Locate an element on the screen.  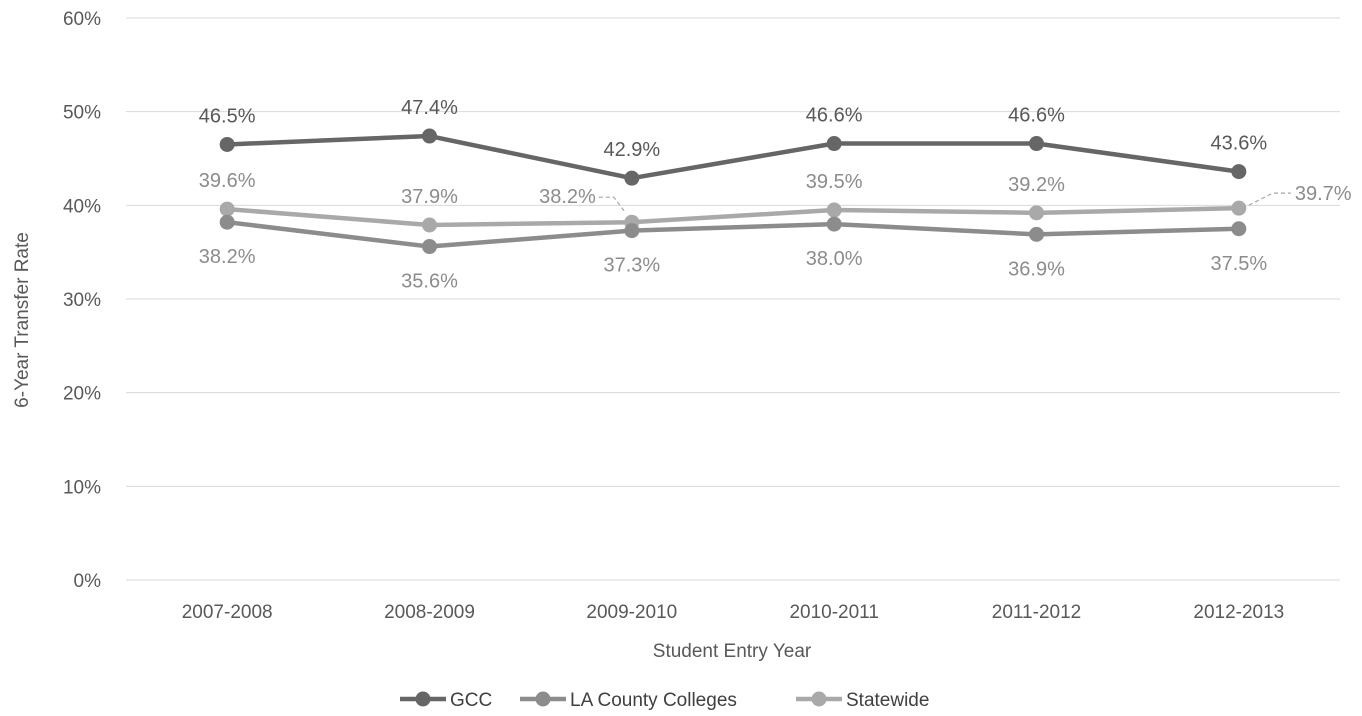
data-label: 39.2% is located at coordinates (1036, 185).